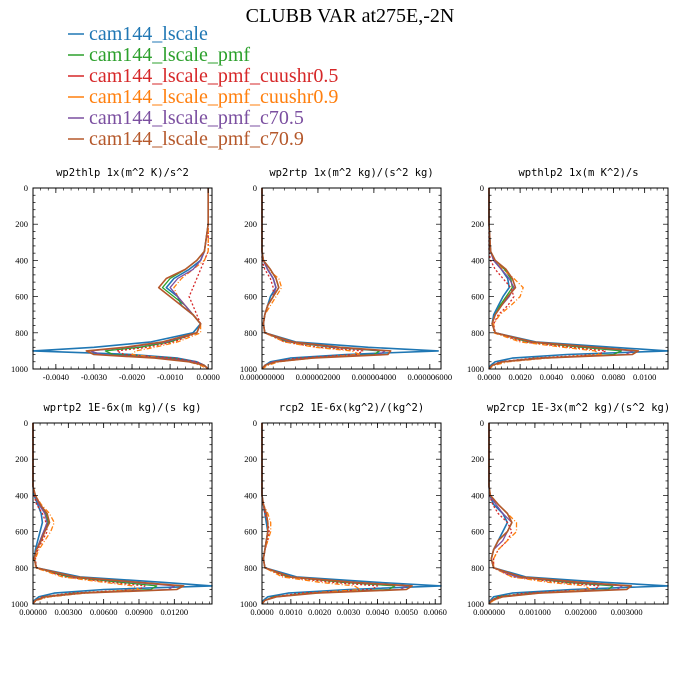 The height and width of the screenshot is (700, 700). What do you see at coordinates (94, 377) in the screenshot?
I see `x-tick-label: -0.0030` at bounding box center [94, 377].